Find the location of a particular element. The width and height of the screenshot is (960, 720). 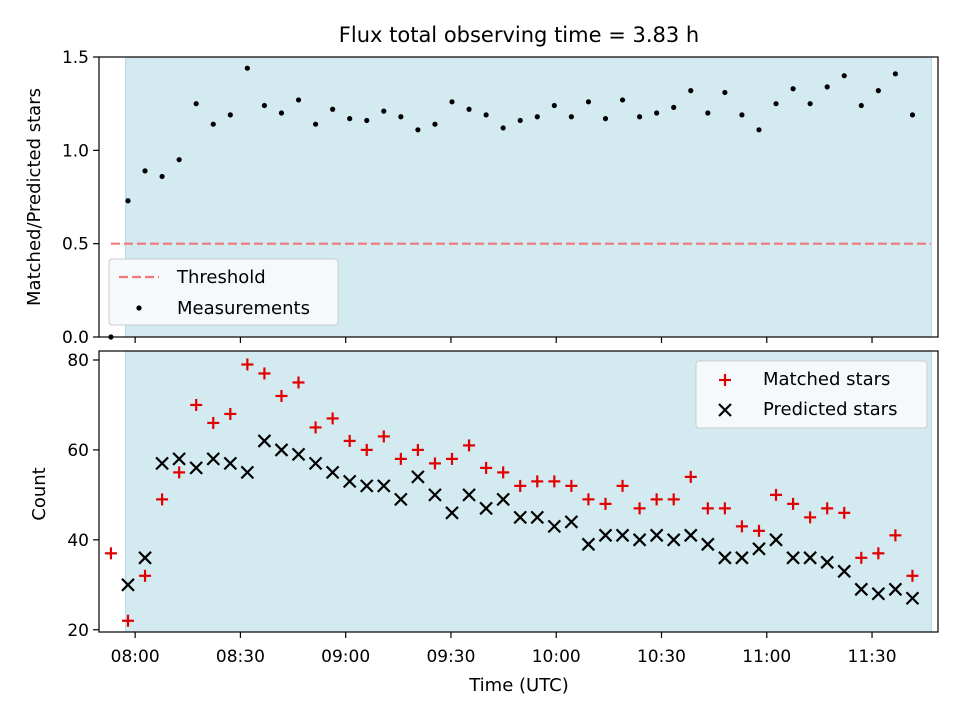

count-x-ticks: 08:00 08:30 09:00 09:30 10:00 10:30 11:00 11:30 is located at coordinates (504, 649).